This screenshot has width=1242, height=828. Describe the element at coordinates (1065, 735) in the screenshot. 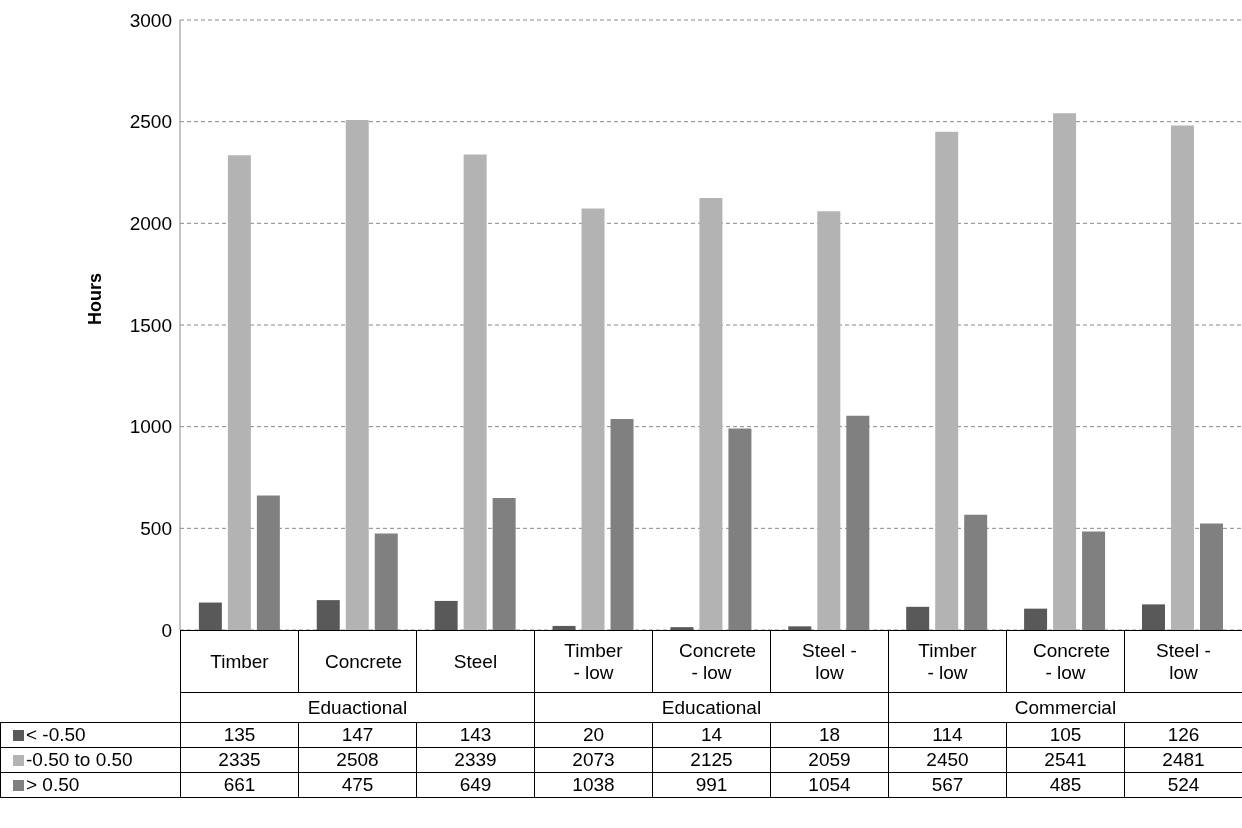

I see `data-label: 105` at that location.